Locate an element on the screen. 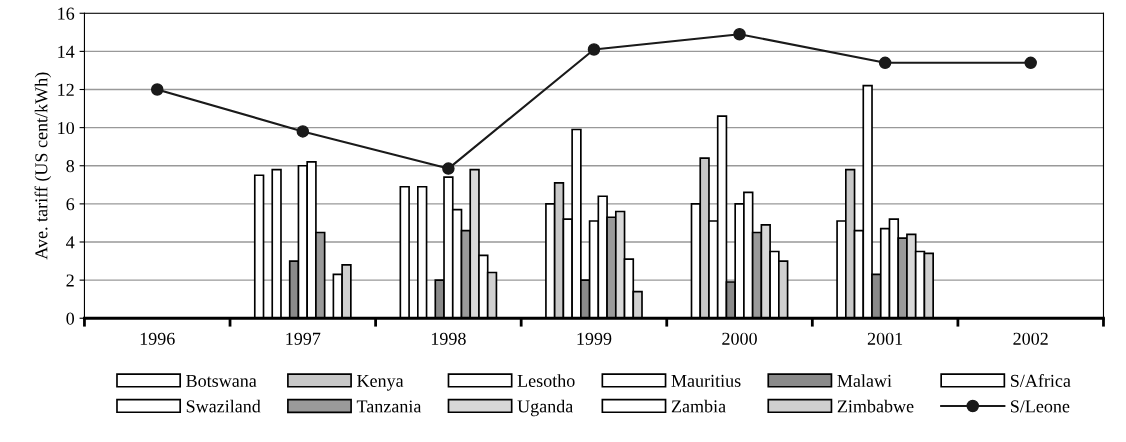  legend-label: Mauritius is located at coordinates (706, 380).